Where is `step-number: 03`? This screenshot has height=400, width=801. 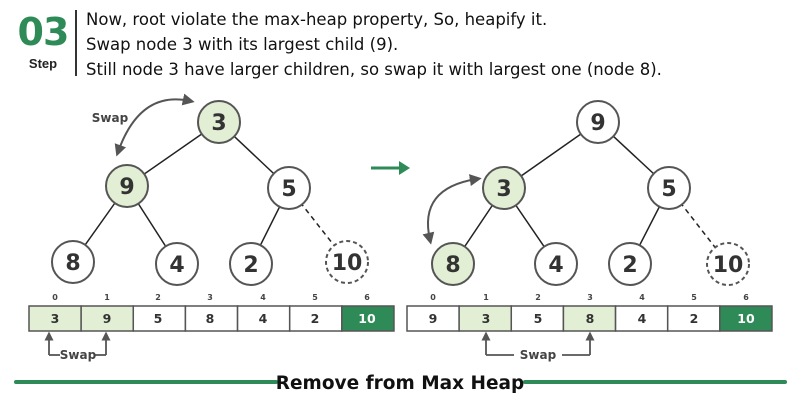
step-number: 03 is located at coordinates (43, 32).